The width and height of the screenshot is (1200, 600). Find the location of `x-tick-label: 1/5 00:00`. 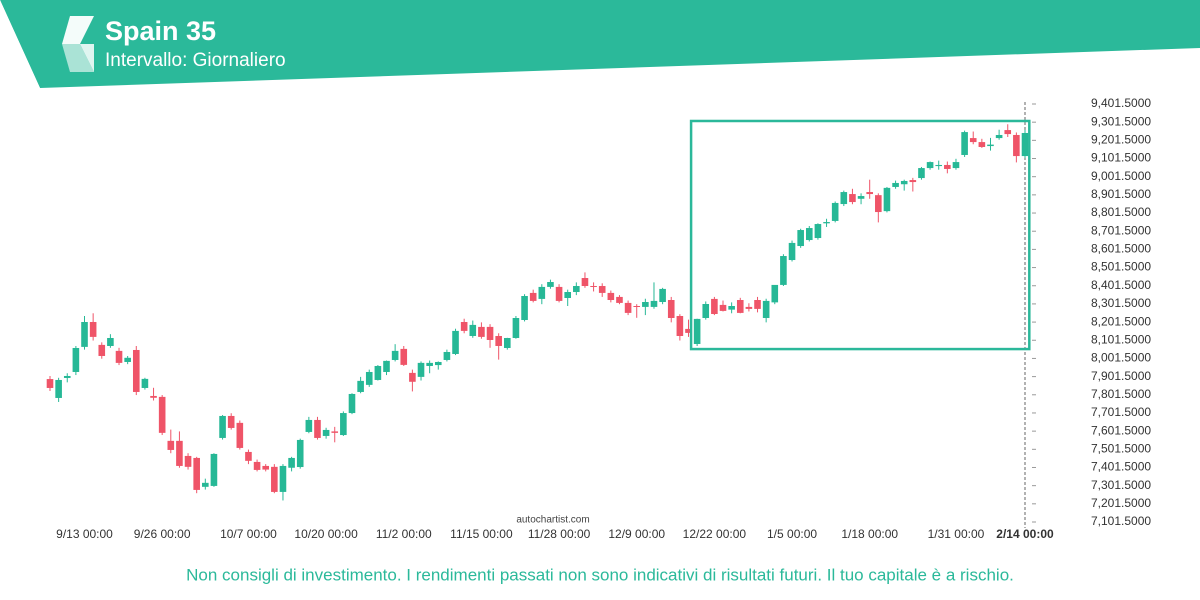

x-tick-label: 1/5 00:00 is located at coordinates (792, 534).